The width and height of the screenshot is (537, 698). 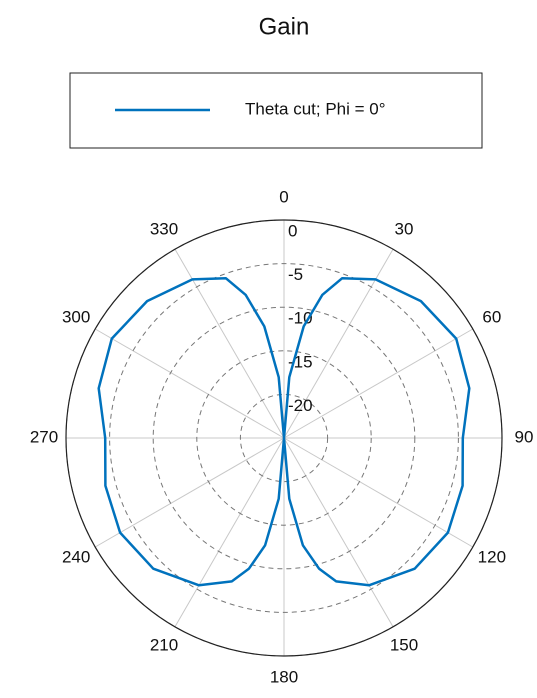 I want to click on chart-title: Gain, so click(x=284, y=26).